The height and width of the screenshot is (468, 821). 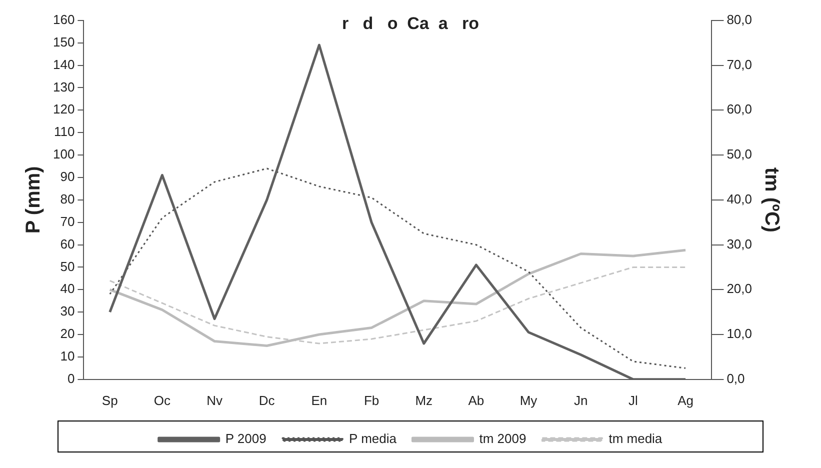 What do you see at coordinates (162, 400) in the screenshot?
I see `x-tick-label: Oc` at bounding box center [162, 400].